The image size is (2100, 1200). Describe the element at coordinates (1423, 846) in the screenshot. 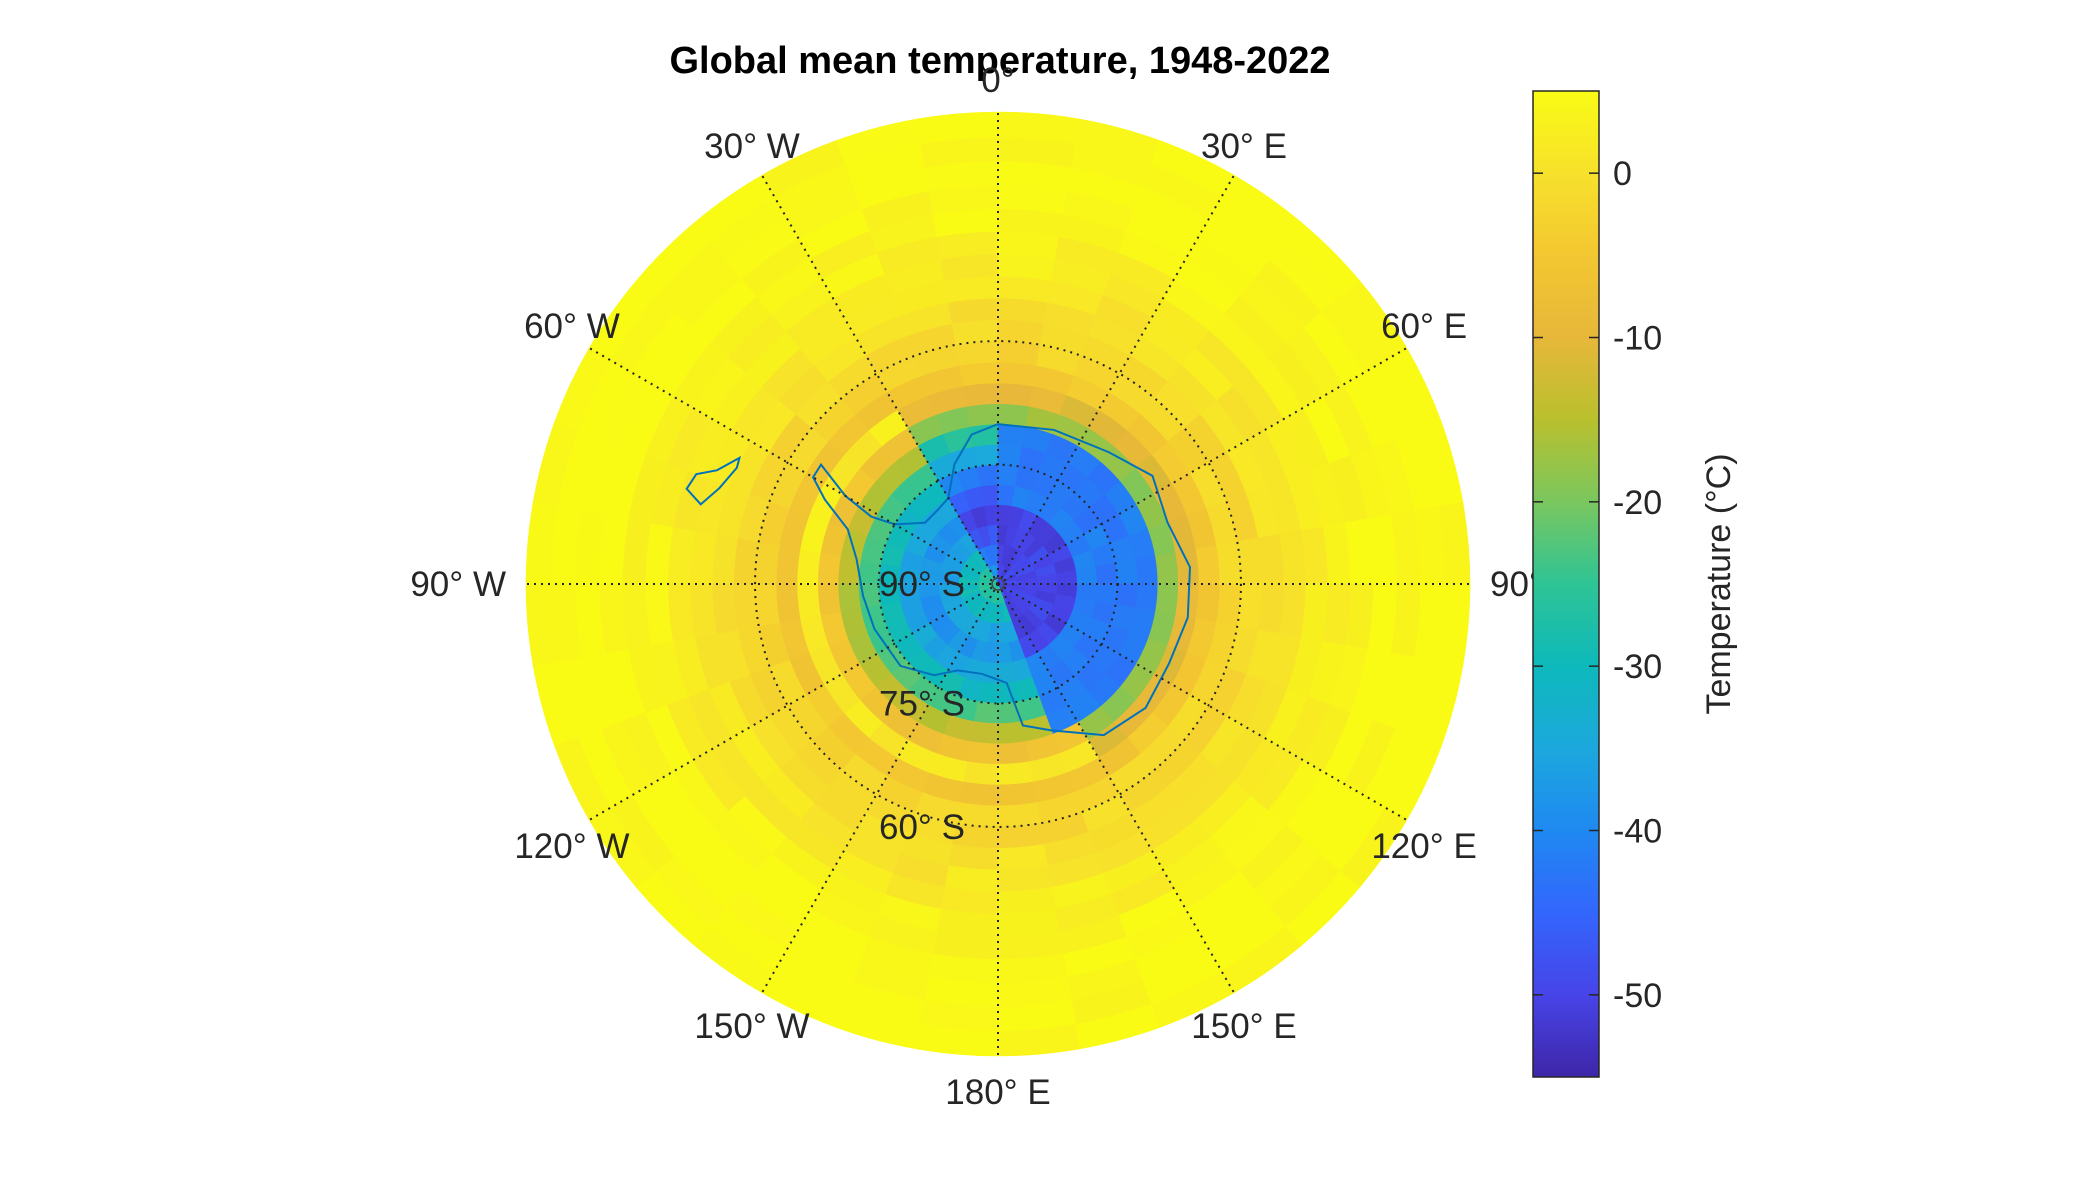

I see `longitude-label: 120° E` at that location.